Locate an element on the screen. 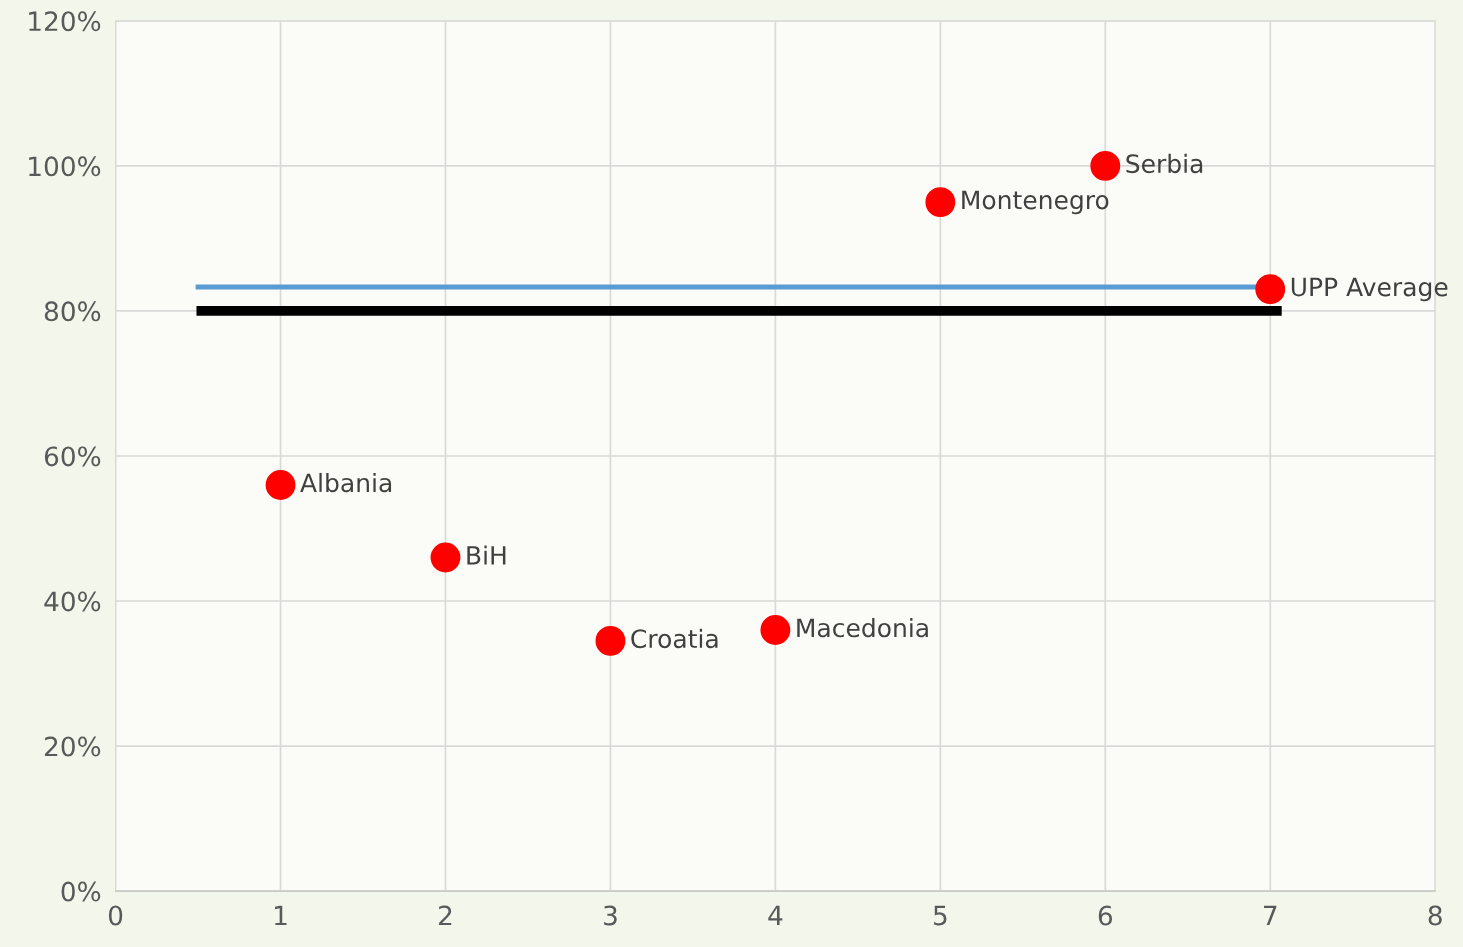 The width and height of the screenshot is (1463, 947). x-tick-label: 7 is located at coordinates (1270, 915).